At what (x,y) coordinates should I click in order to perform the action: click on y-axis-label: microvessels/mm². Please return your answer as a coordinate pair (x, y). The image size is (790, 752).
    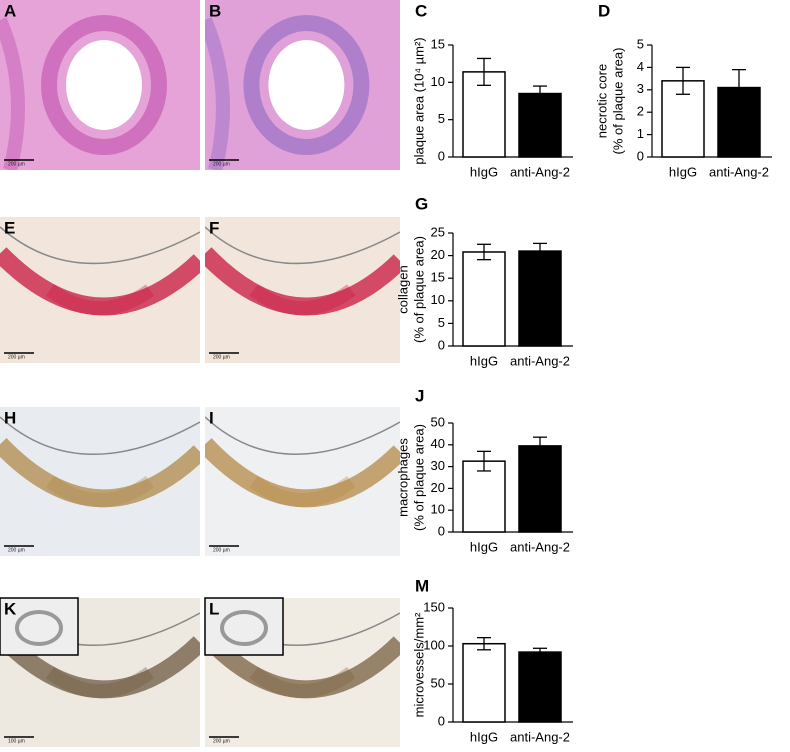
    Looking at the image, I should click on (418, 664).